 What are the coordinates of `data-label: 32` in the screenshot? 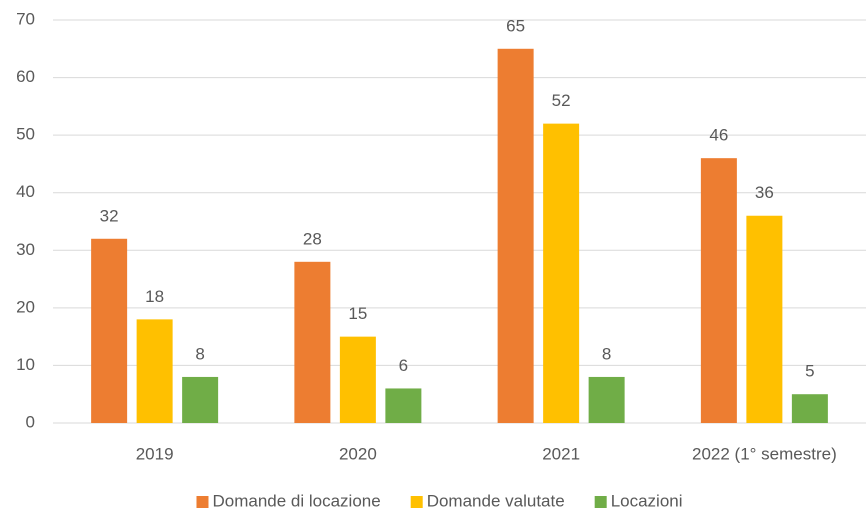 It's located at (109, 215).